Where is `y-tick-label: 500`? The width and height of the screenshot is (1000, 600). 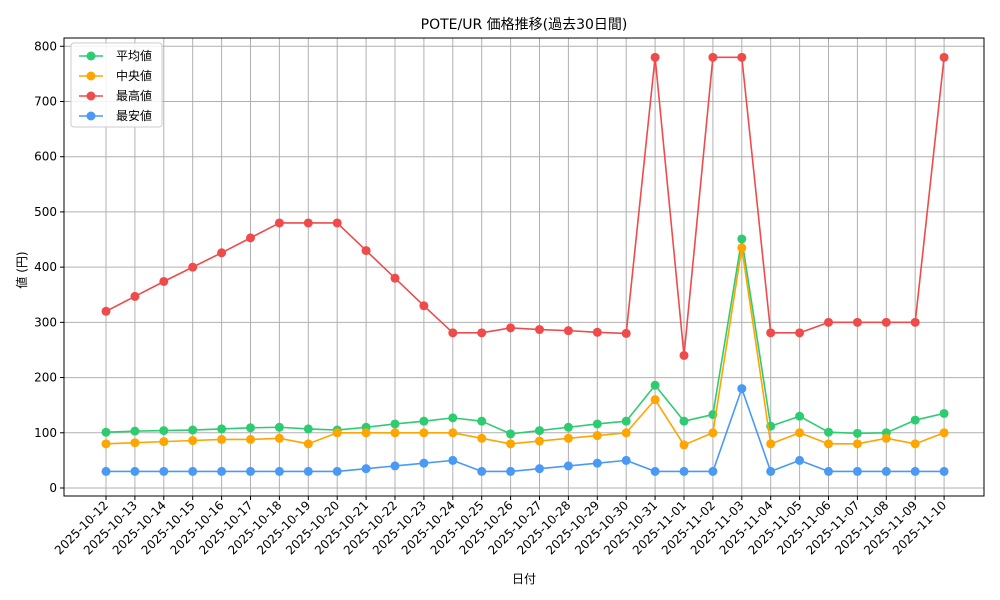
y-tick-label: 500 is located at coordinates (45, 212).